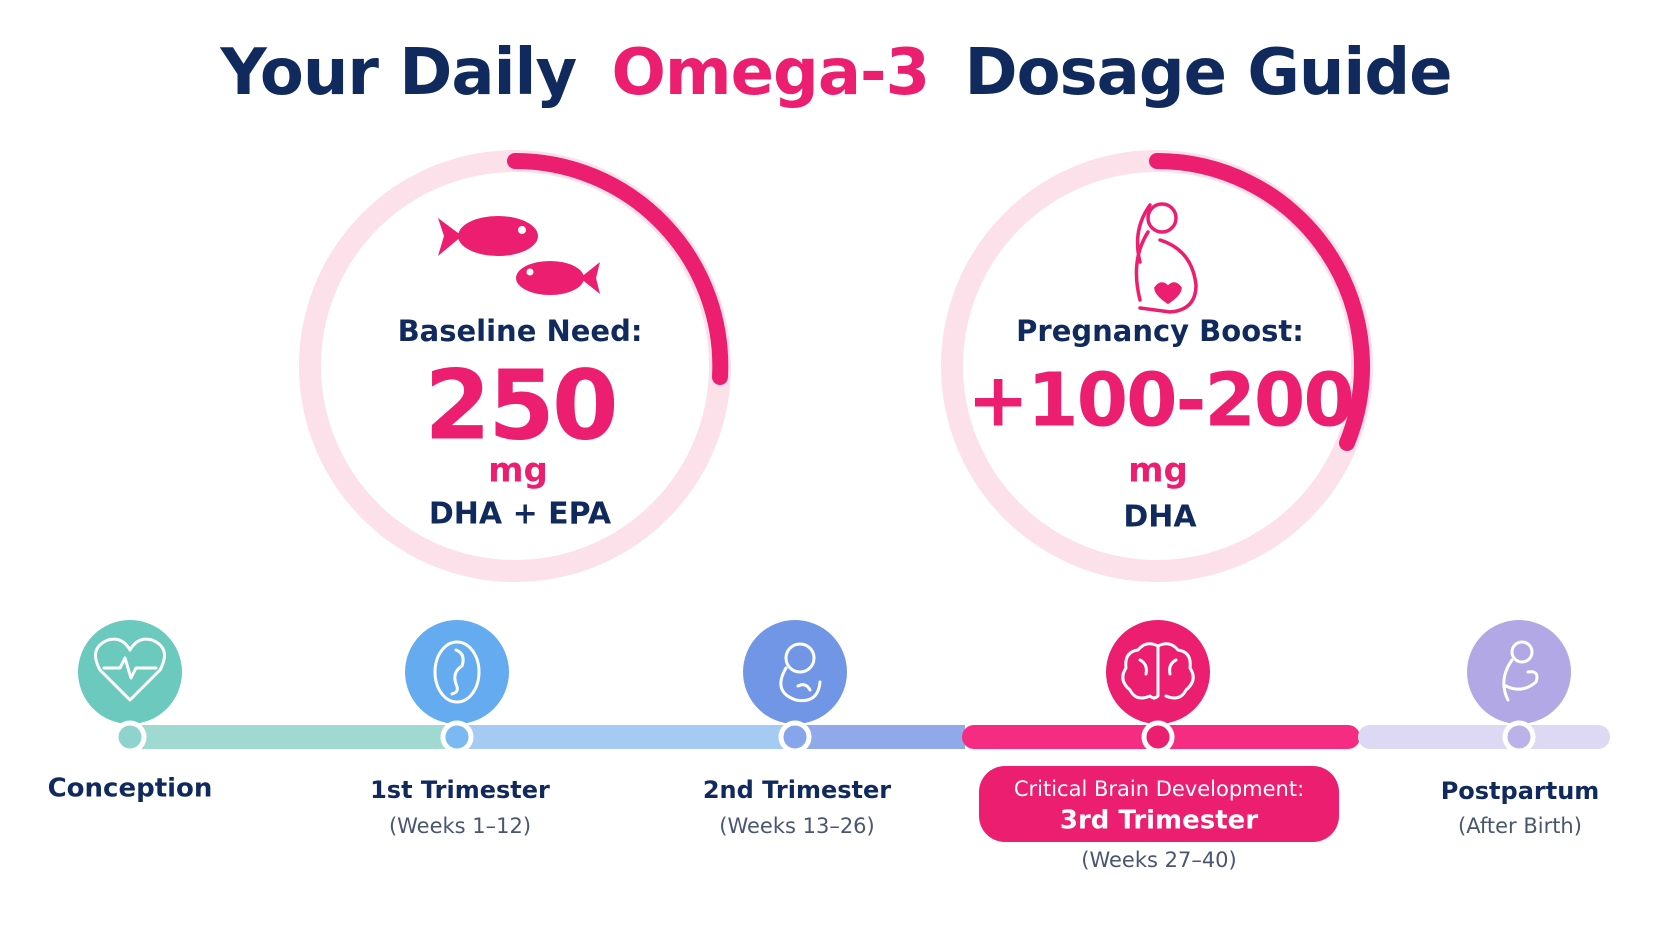 This screenshot has height=941, width=1672. I want to click on stage-detail: (Weeks 27–40), so click(1158, 860).